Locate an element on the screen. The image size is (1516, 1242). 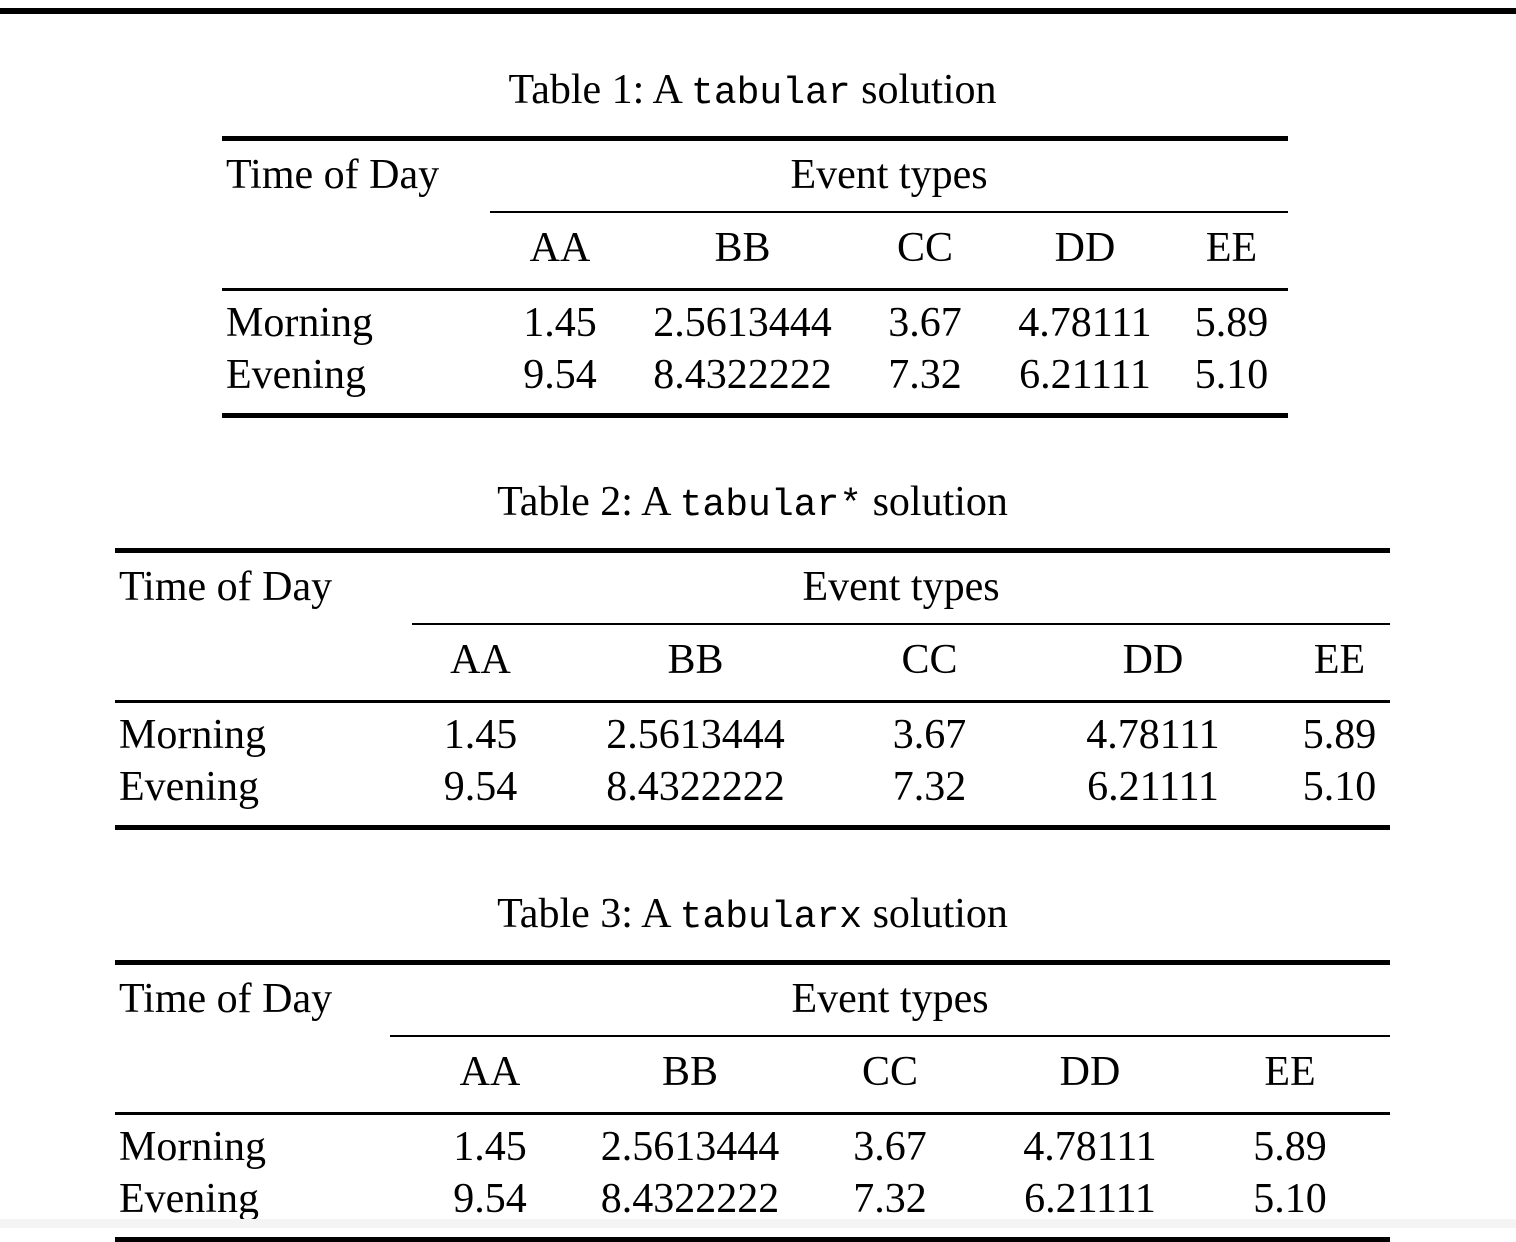
caption-code: tabular* is located at coordinates (771, 505).